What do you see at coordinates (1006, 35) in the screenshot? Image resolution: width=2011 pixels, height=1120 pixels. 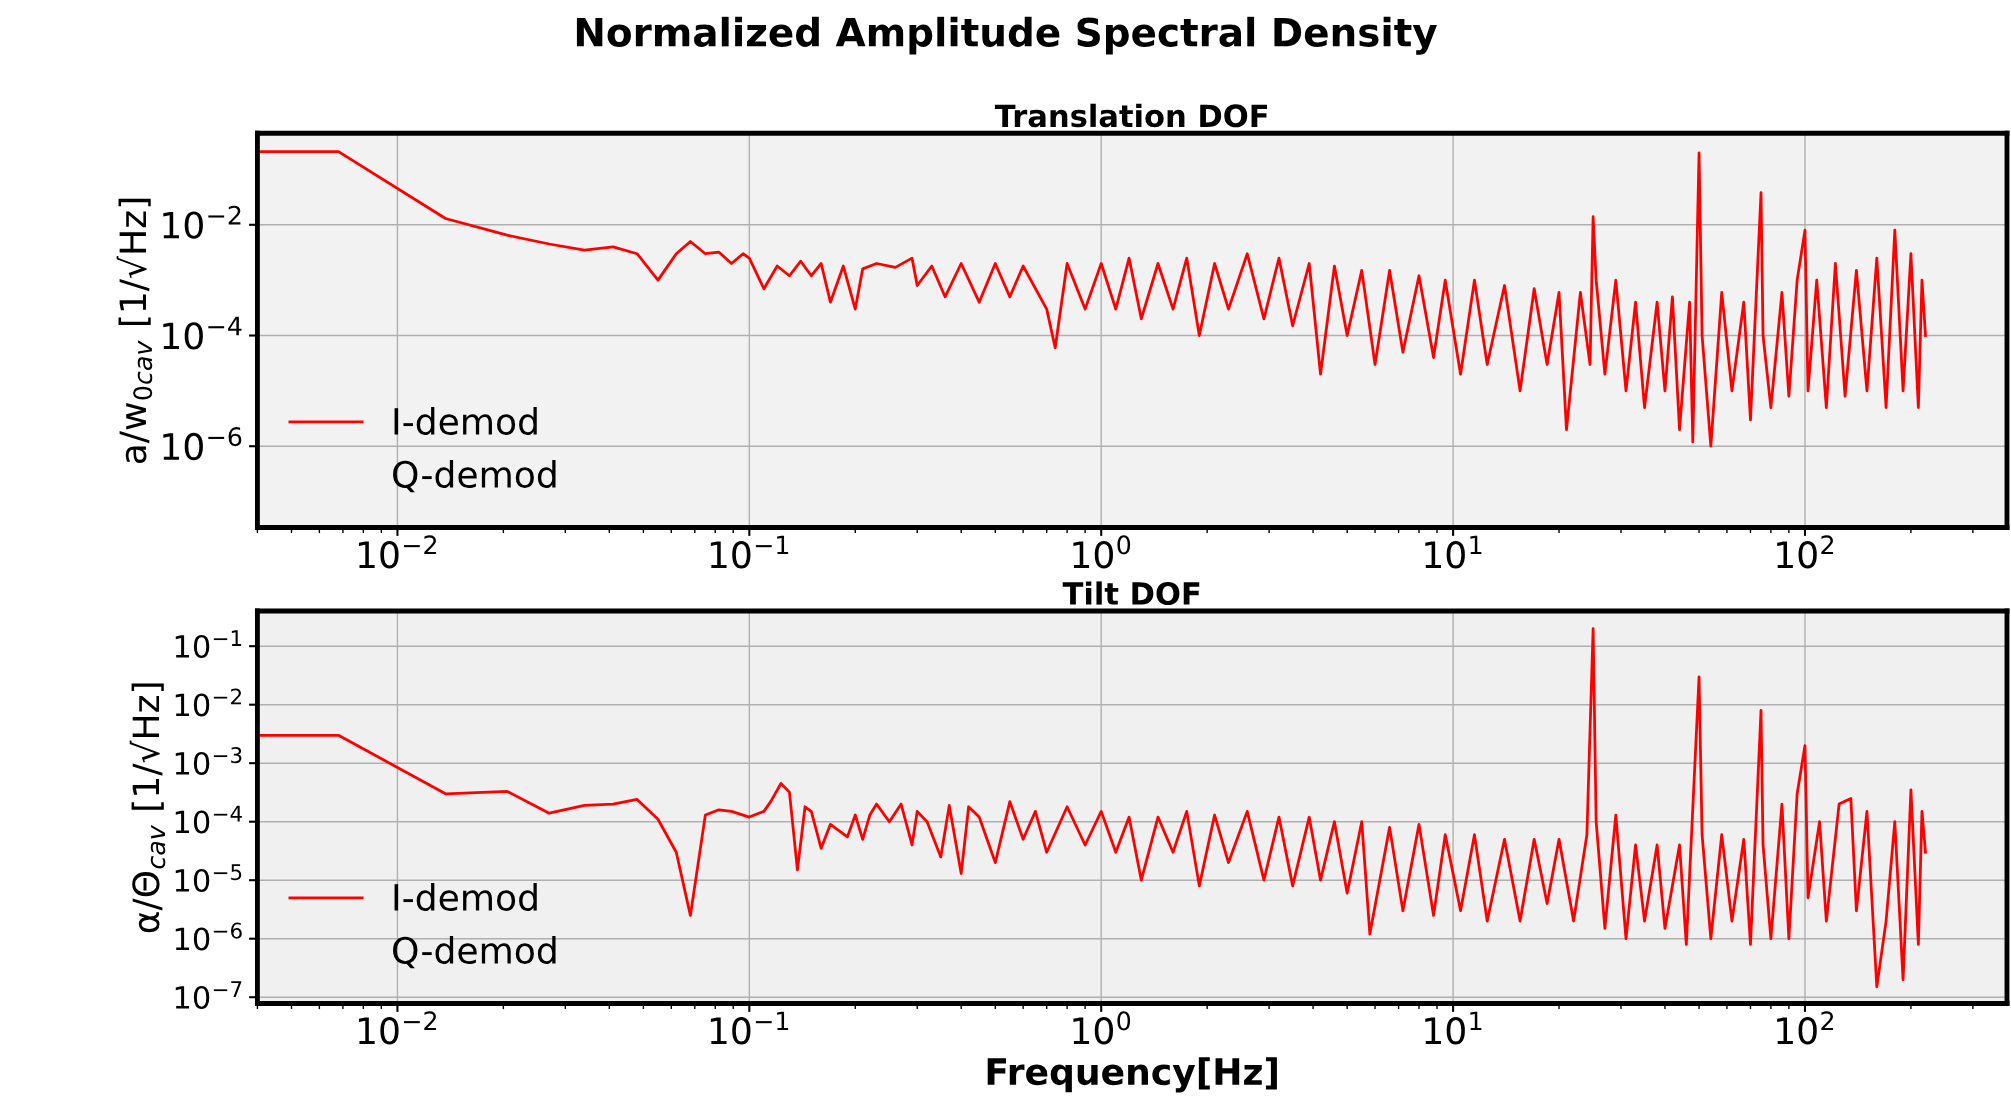 I see `chart-title: Normalized Amplitude Spectral Density` at bounding box center [1006, 35].